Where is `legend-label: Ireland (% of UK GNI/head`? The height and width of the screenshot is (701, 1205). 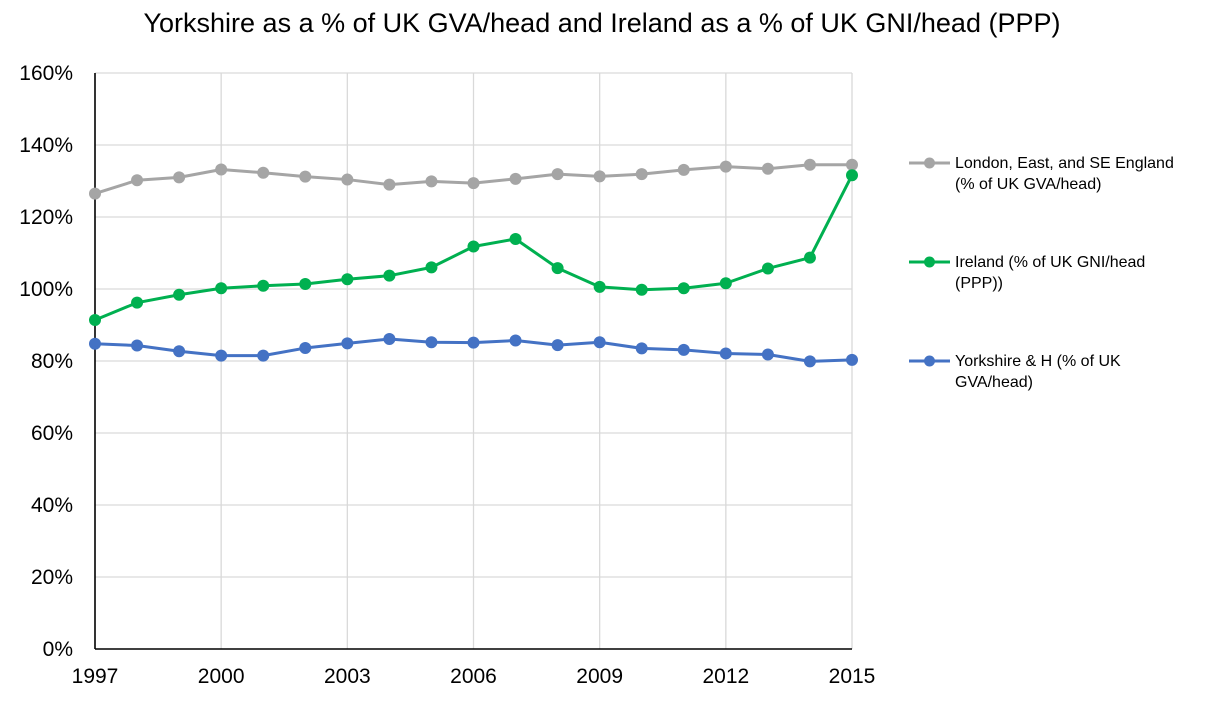
legend-label: Ireland (% of UK GNI/head is located at coordinates (1050, 262).